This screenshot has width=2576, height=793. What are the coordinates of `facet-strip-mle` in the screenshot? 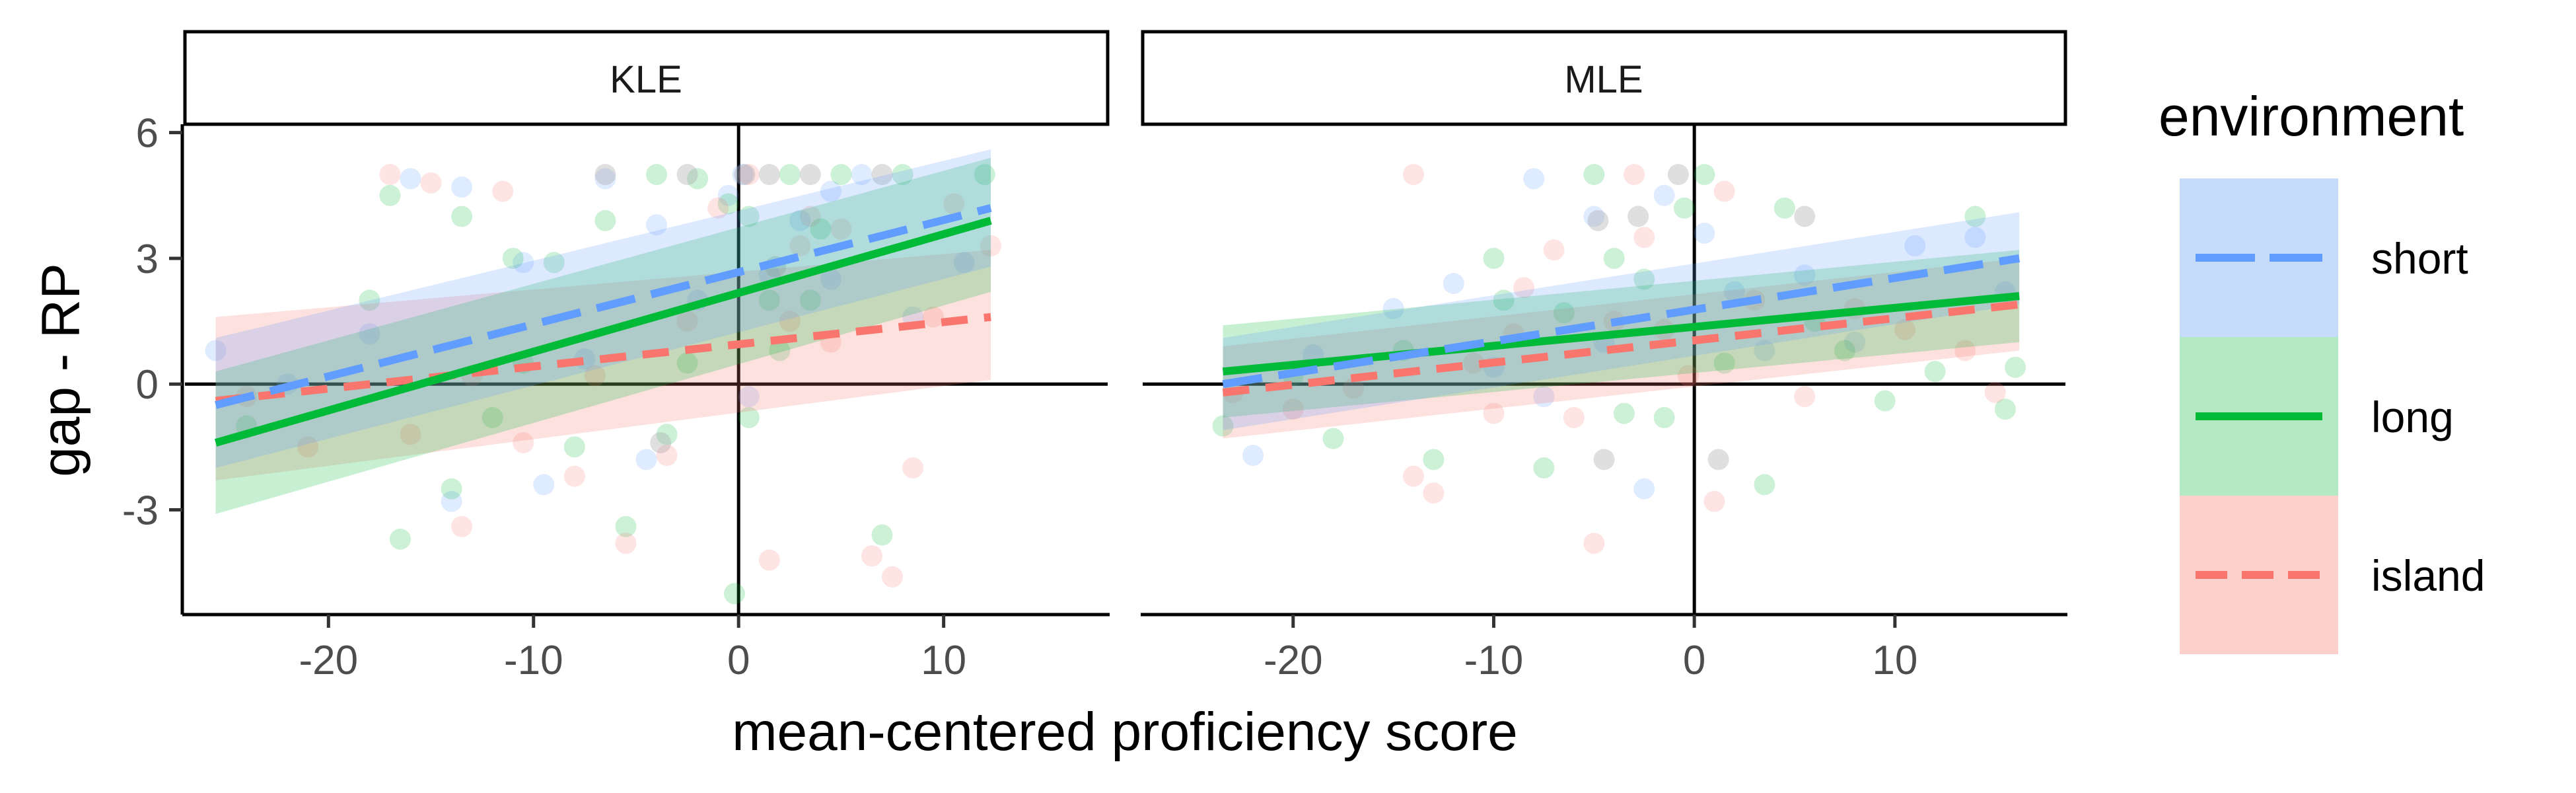 It's located at (1604, 78).